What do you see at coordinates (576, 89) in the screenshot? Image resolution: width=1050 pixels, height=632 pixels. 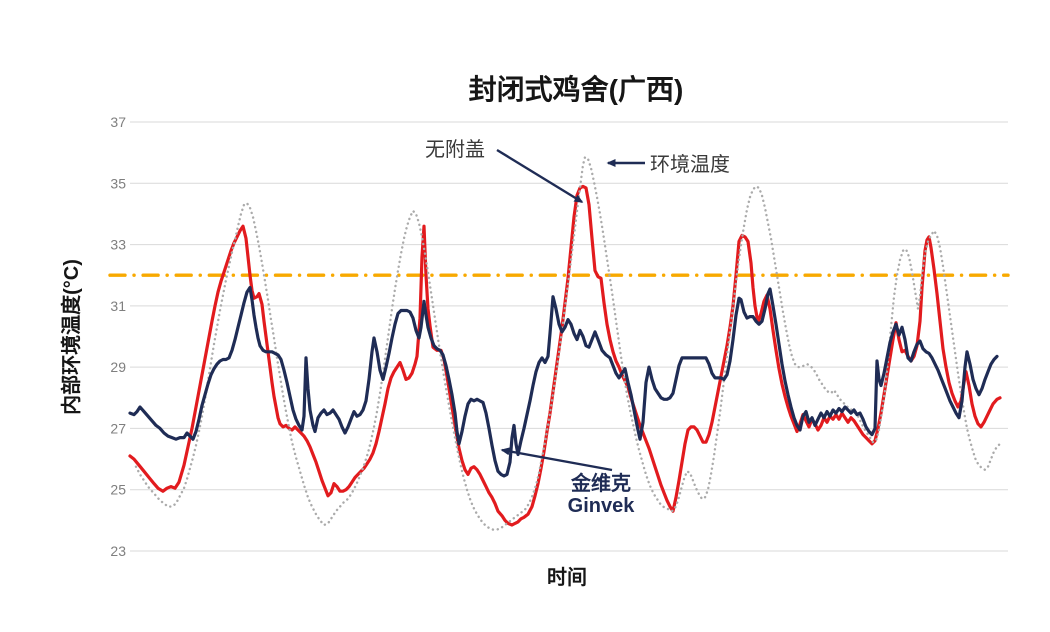 I see `page-title: 封闭式鸡舍(广西)` at bounding box center [576, 89].